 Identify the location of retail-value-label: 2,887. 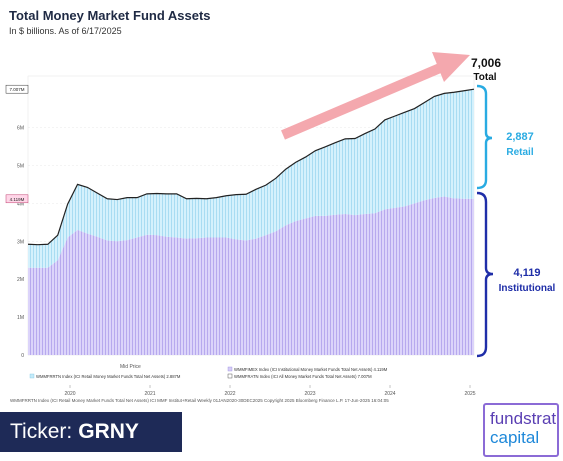
(520, 137).